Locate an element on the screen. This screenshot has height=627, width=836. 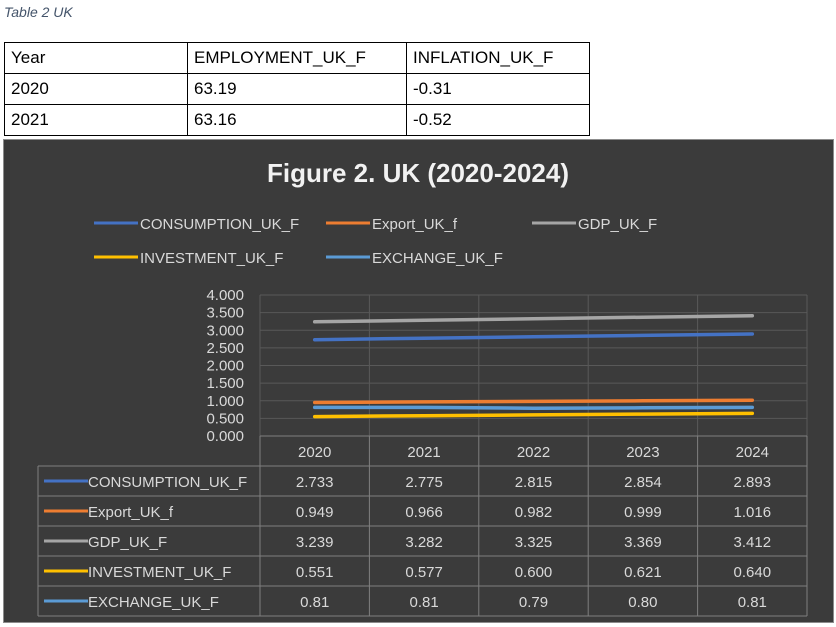
header-cell: Year is located at coordinates (96, 58).